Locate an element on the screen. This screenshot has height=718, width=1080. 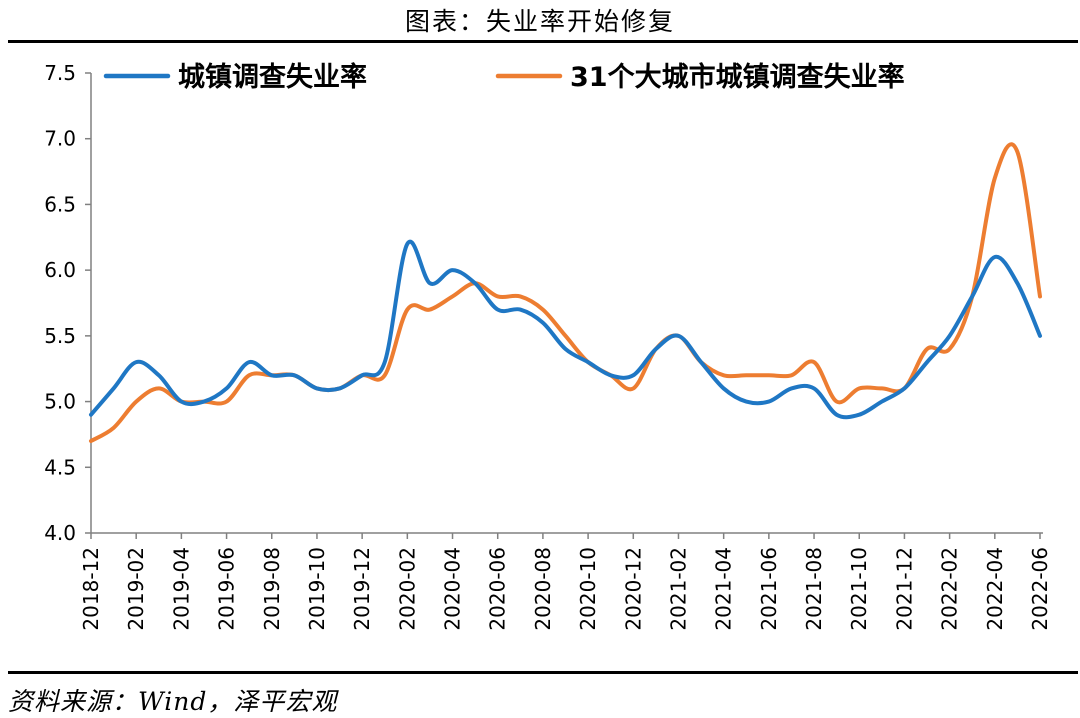
source-note: 资料来源：Wind，泽平宏观 is located at coordinates (173, 701).